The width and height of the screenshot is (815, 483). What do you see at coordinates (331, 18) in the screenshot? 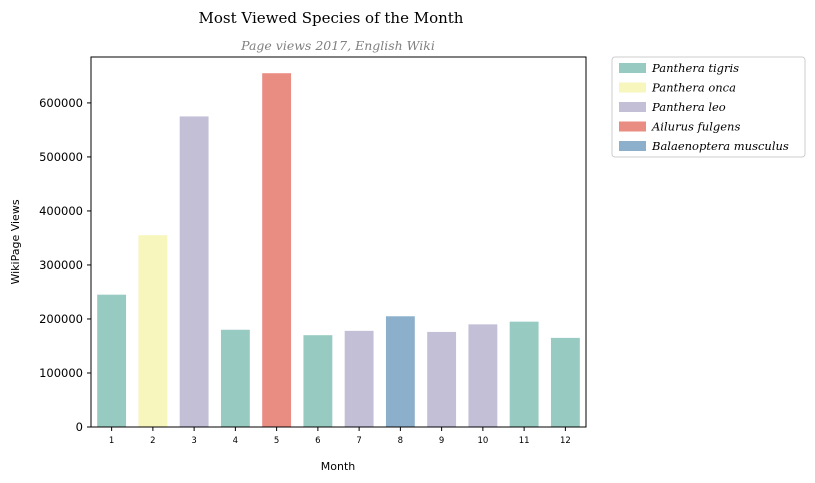
I see `chart-title: Most Viewed Species of the Month` at bounding box center [331, 18].